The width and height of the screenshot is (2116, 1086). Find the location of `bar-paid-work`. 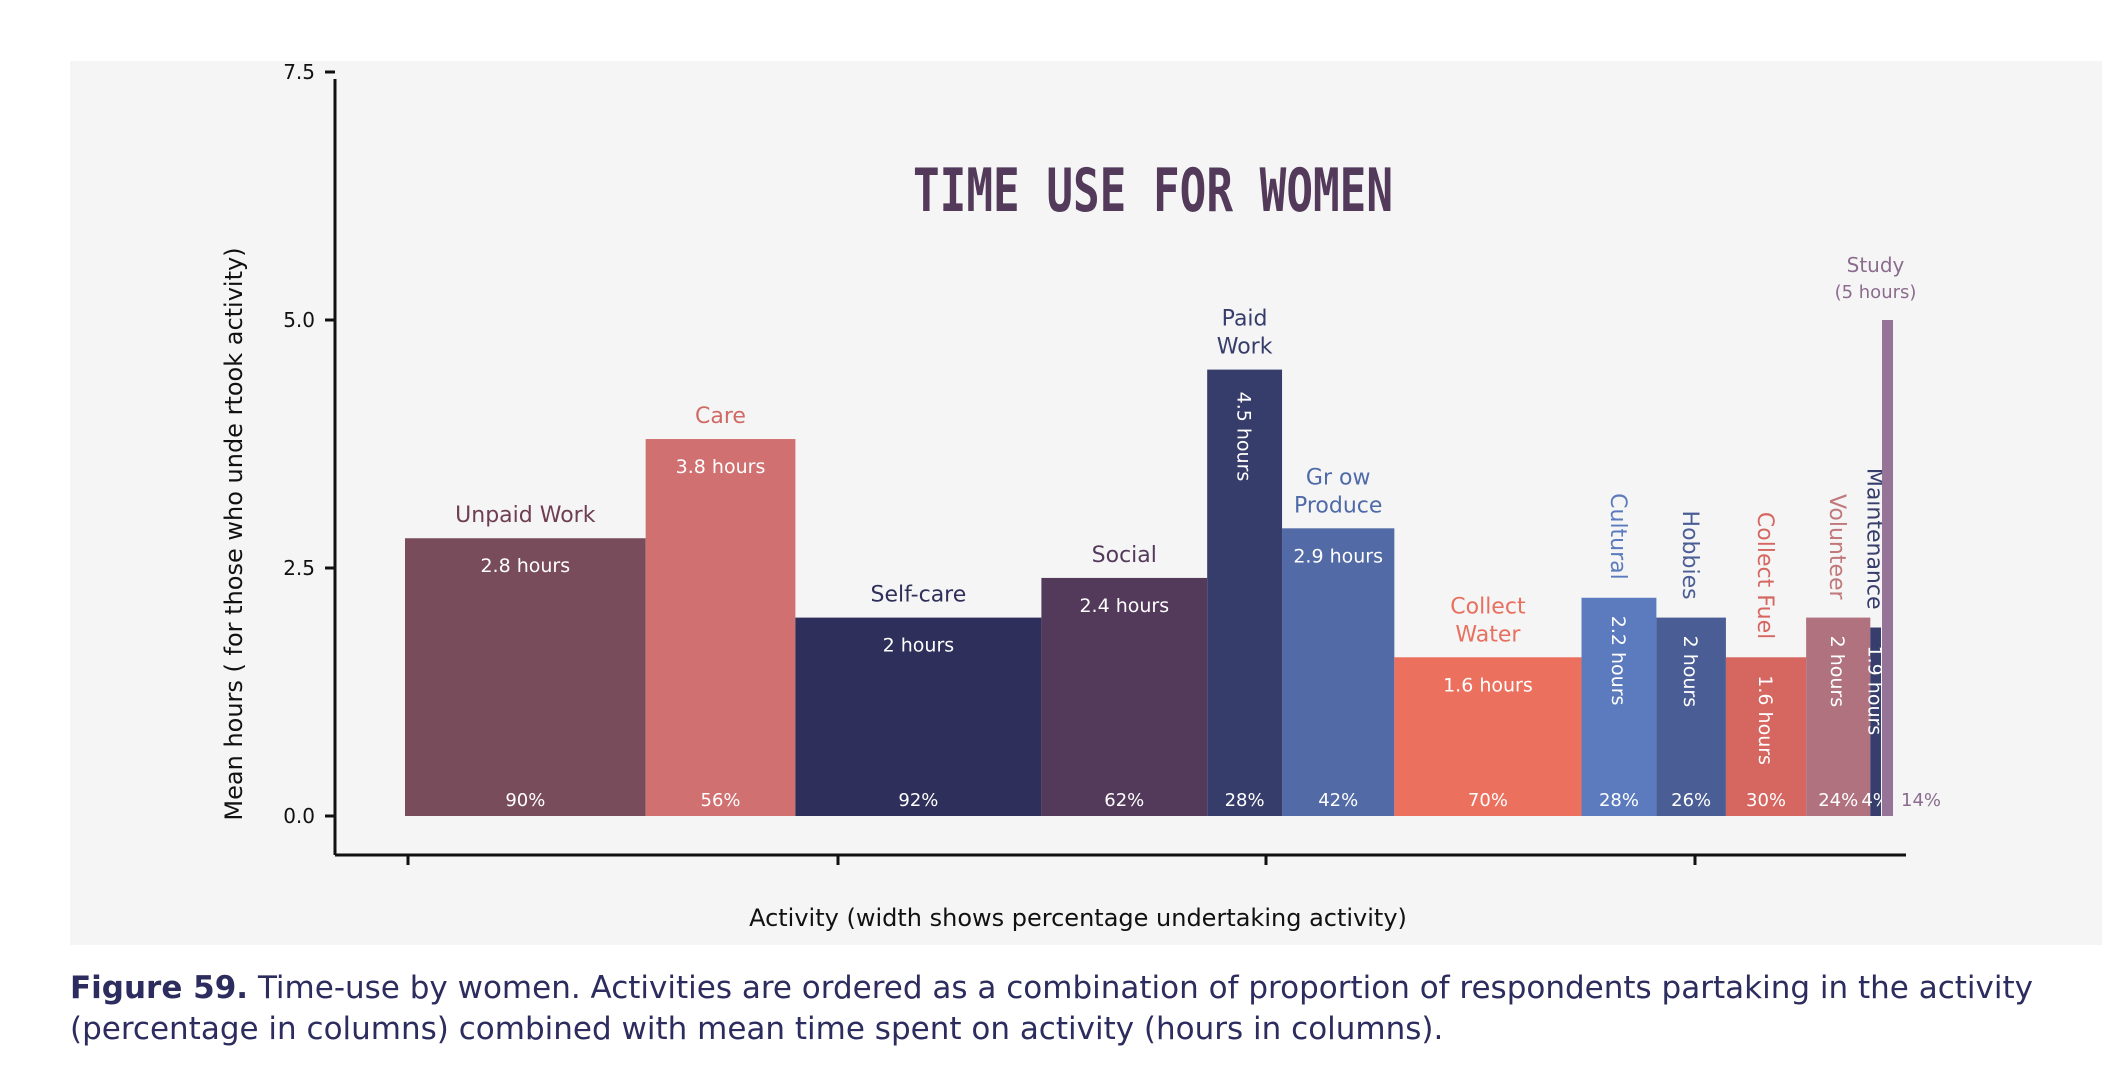

bar-paid-work is located at coordinates (1245, 592).